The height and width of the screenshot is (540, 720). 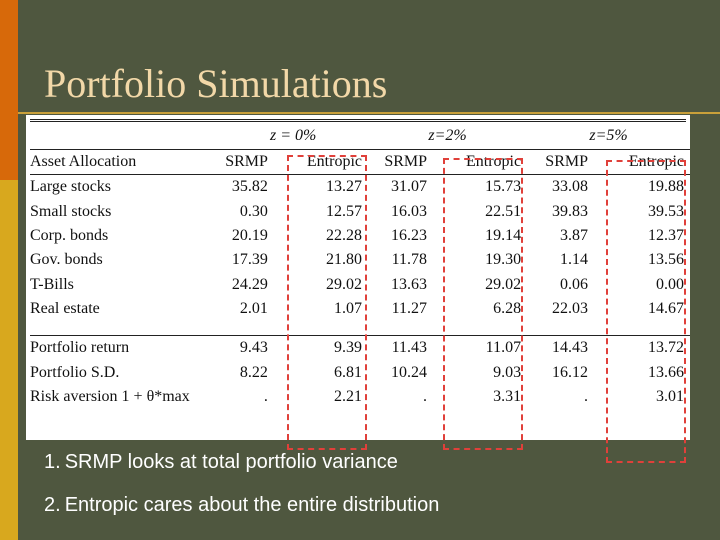 I want to click on highlight-box-entropic-z0, so click(x=327, y=302).